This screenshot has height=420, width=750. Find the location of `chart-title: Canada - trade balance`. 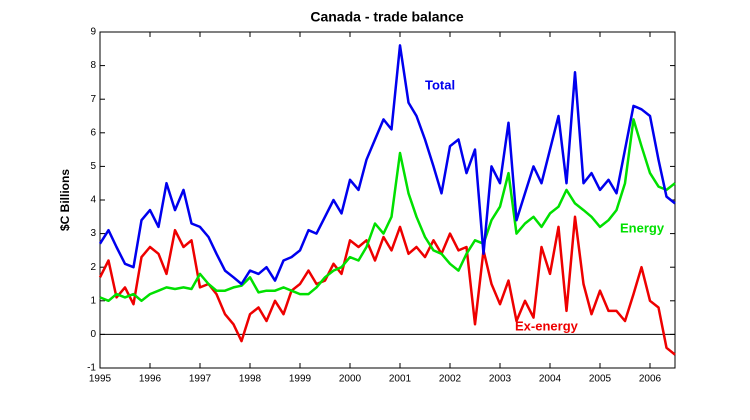

chart-title: Canada - trade balance is located at coordinates (386, 17).